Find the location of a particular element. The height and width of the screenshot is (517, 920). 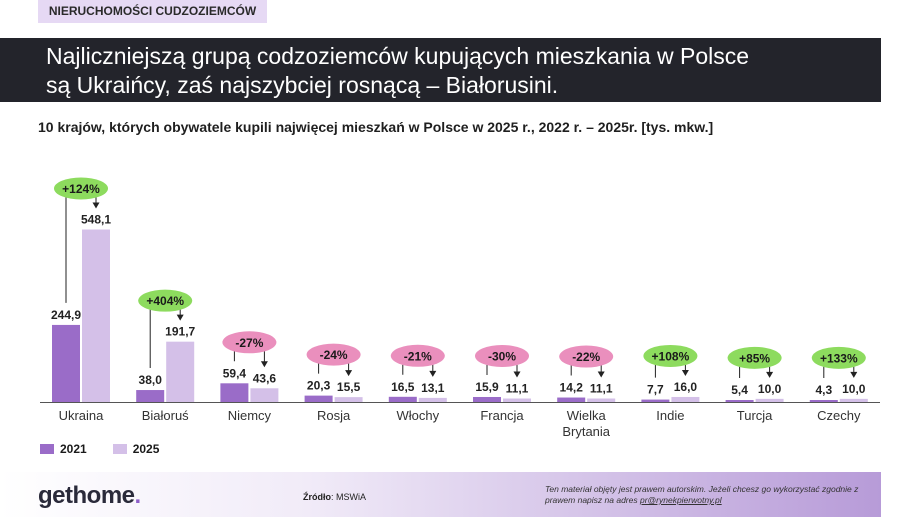

change-label-5: -30% is located at coordinates (502, 356).